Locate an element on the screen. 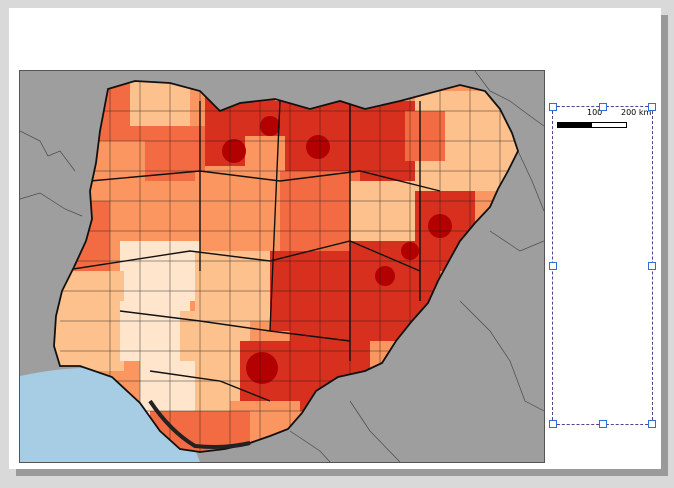  resize-handle-top is located at coordinates (603, 107).